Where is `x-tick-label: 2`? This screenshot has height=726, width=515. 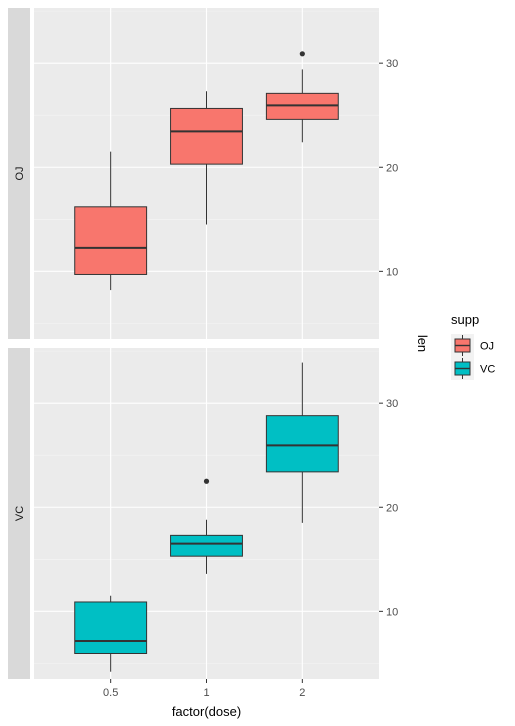 x-tick-label: 2 is located at coordinates (302, 693).